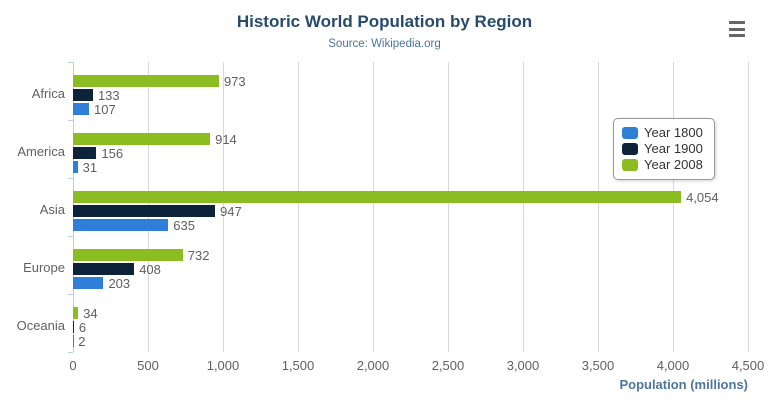  I want to click on data-label: 6, so click(82, 327).